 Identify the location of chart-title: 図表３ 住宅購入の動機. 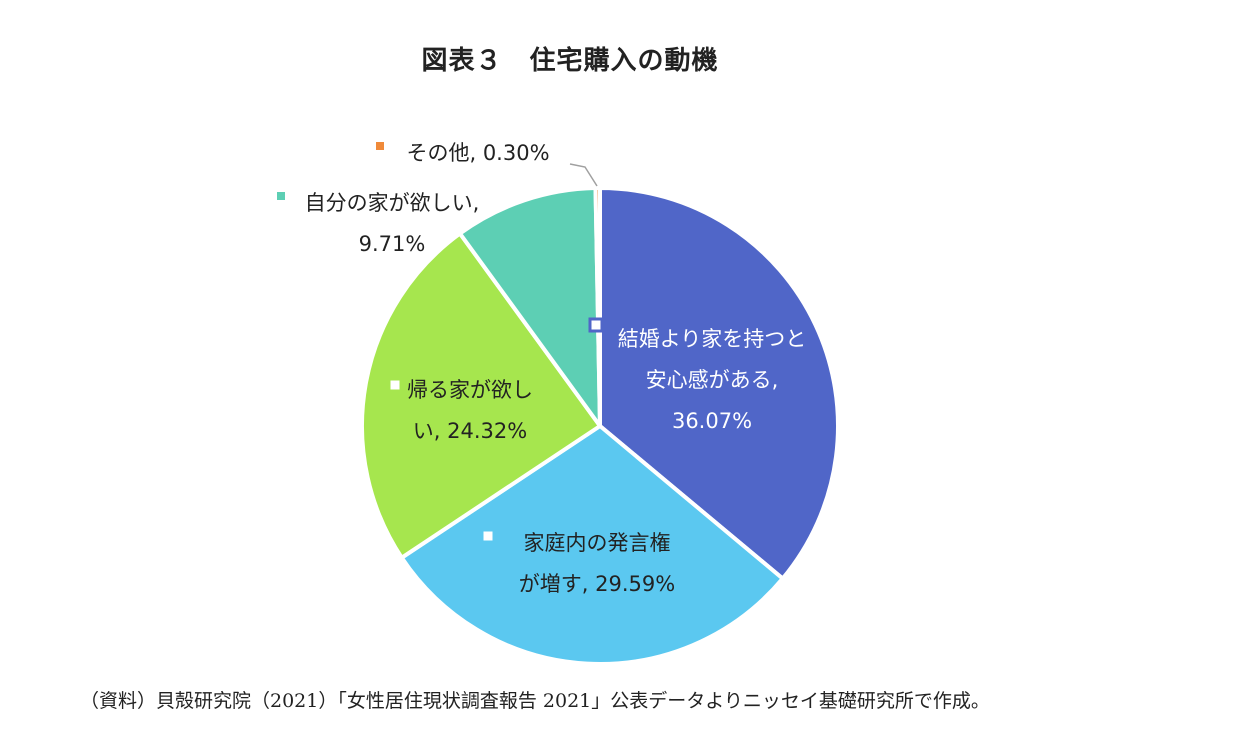
(570, 61).